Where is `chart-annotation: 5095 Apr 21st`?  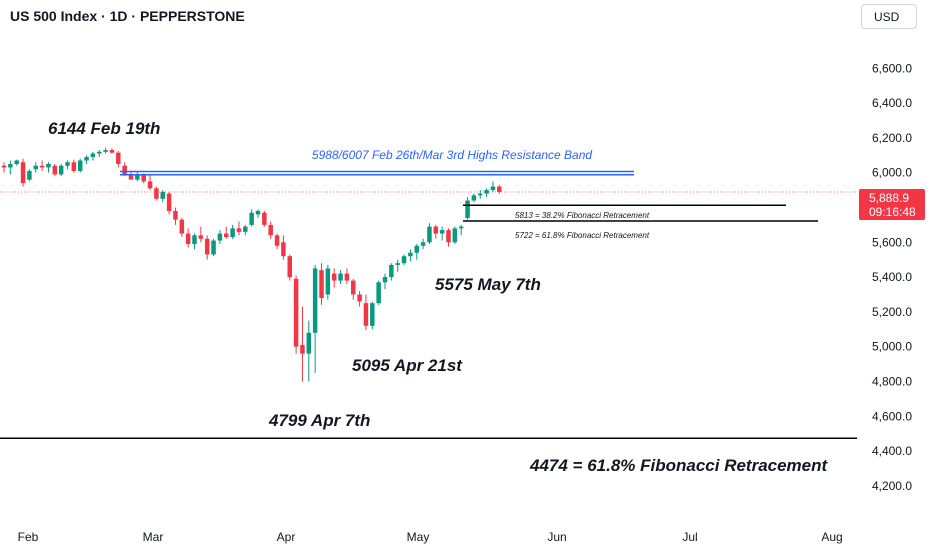
chart-annotation: 5095 Apr 21st is located at coordinates (407, 365).